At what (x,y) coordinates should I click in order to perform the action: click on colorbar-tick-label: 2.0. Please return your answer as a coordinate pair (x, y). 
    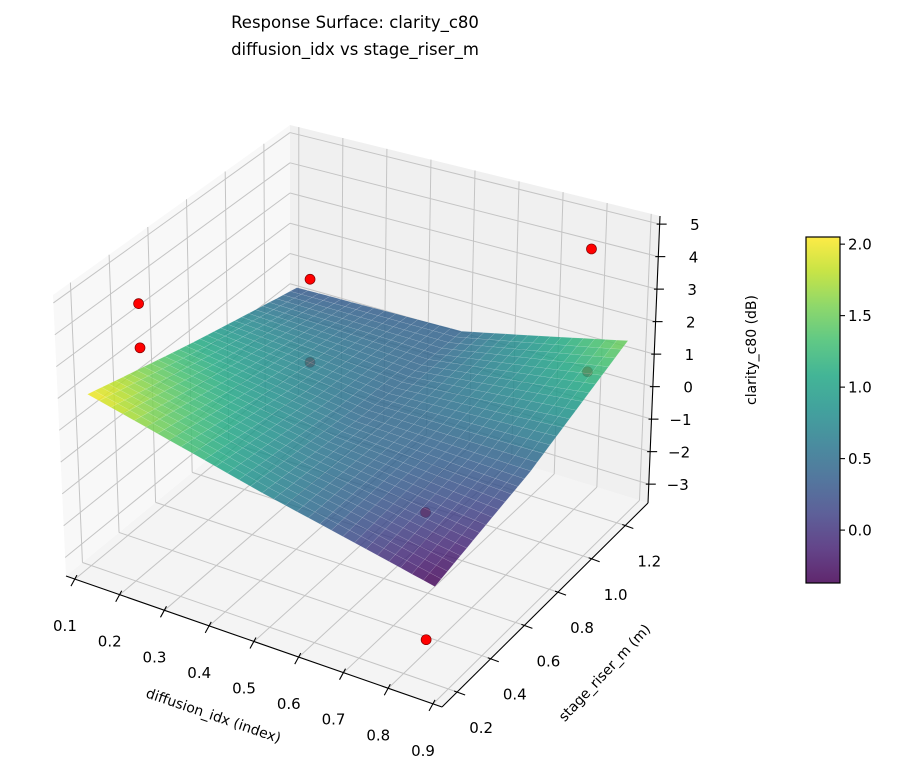
    Looking at the image, I should click on (860, 245).